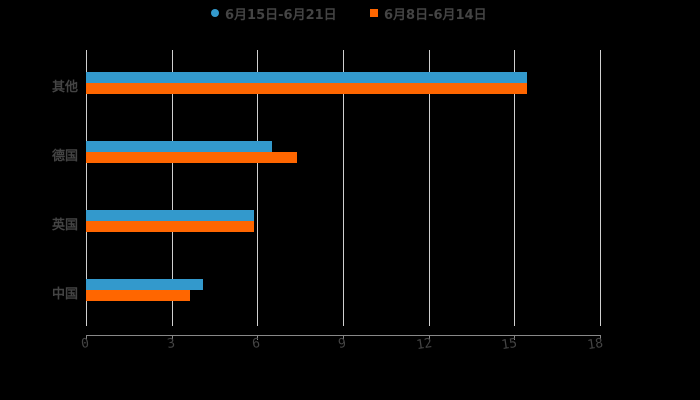 The width and height of the screenshot is (700, 400). Describe the element at coordinates (509, 345) in the screenshot. I see `x-tick-label: 15` at that location.